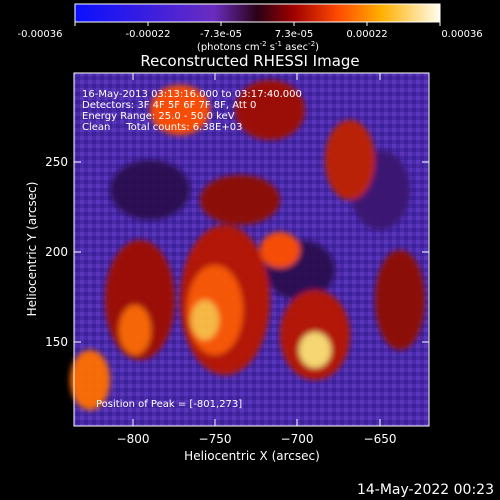  What do you see at coordinates (192, 94) in the screenshot?
I see `info-line: 16-May-2013 03:13:16.000 to 03:17:40.000` at bounding box center [192, 94].